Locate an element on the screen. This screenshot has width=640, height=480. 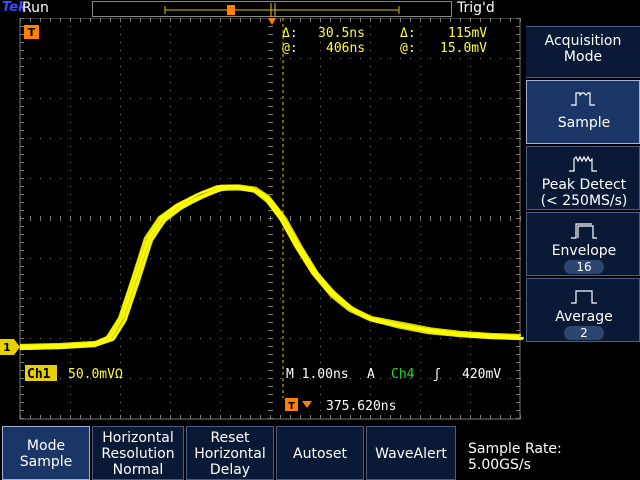
wavealert-button: WaveAlert is located at coordinates (411, 453).